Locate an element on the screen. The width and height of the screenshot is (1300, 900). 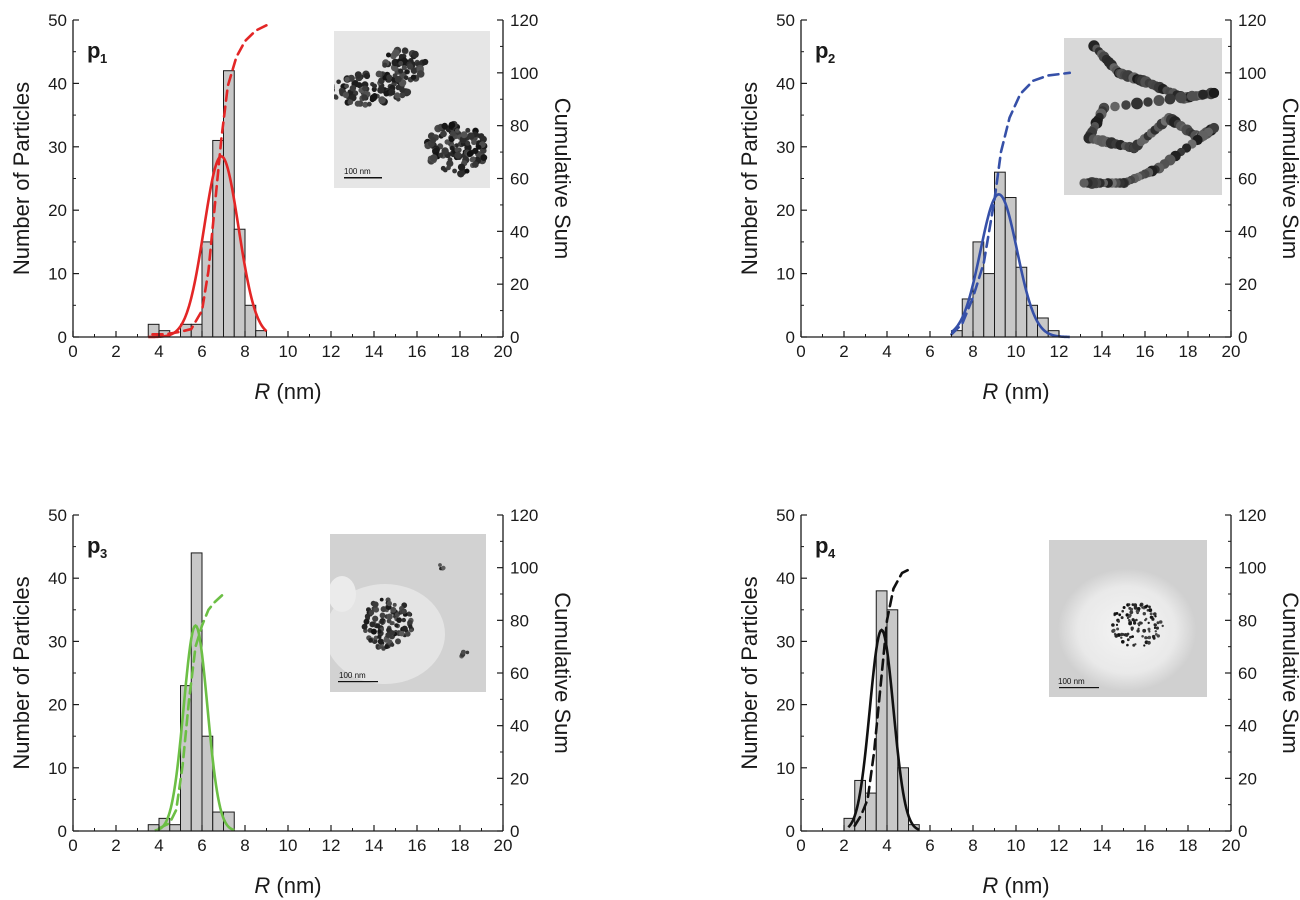
panel-label-subscript: 2 is located at coordinates (831, 58).